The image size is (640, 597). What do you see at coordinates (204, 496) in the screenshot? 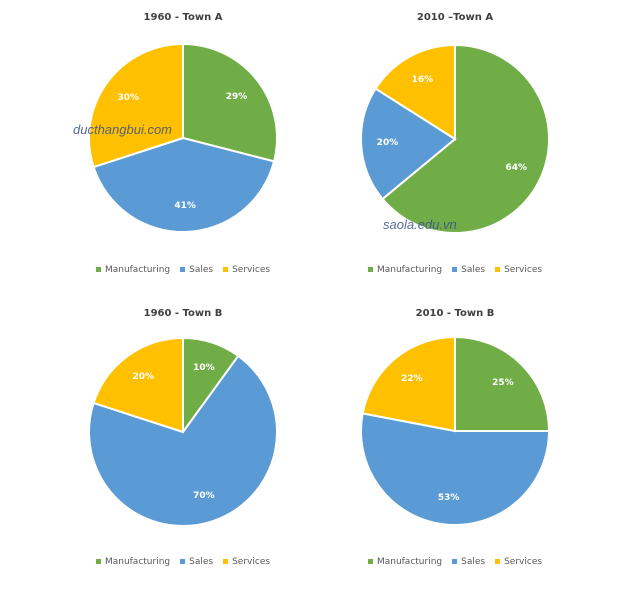
I see `slice-label: 70%` at bounding box center [204, 496].